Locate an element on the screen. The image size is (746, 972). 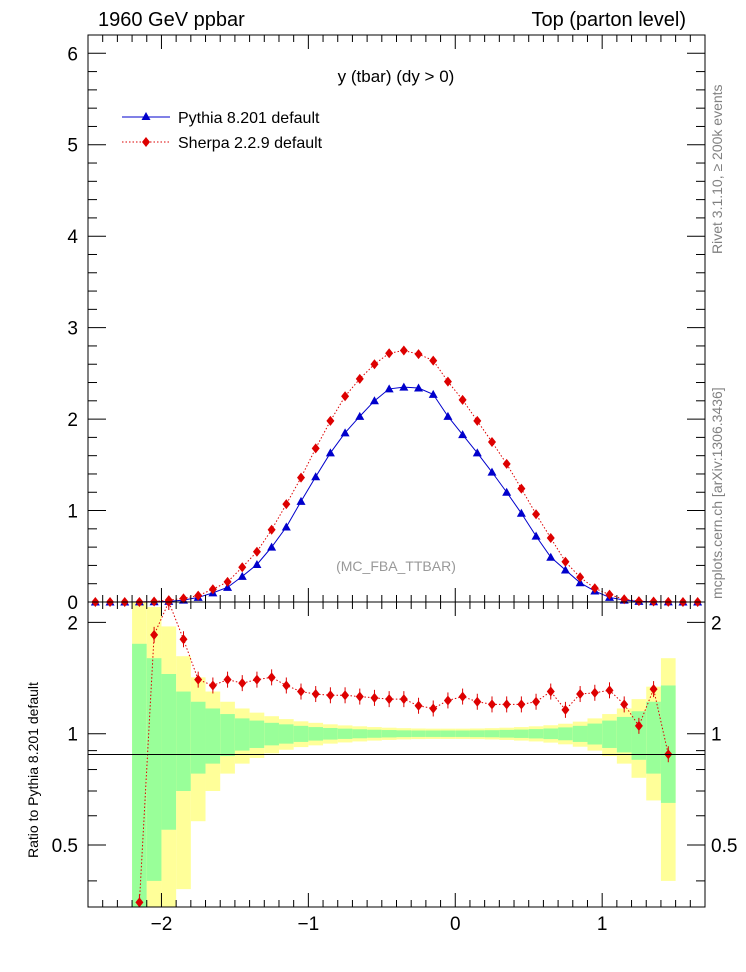
x-tick-label: 1 is located at coordinates (602, 924).